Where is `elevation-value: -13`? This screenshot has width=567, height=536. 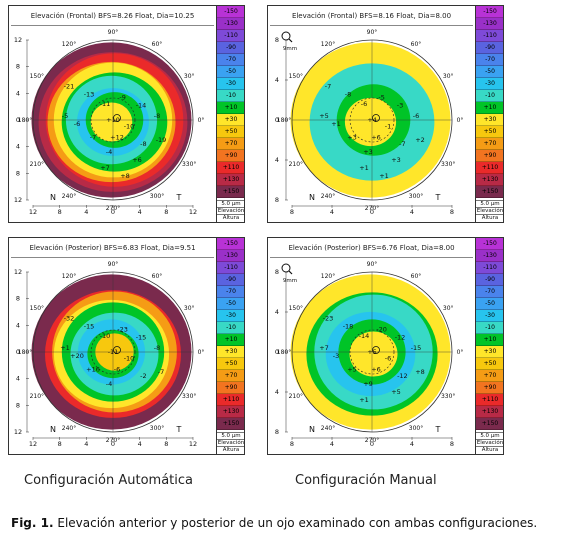 elevation-value: -13 is located at coordinates (89, 94).